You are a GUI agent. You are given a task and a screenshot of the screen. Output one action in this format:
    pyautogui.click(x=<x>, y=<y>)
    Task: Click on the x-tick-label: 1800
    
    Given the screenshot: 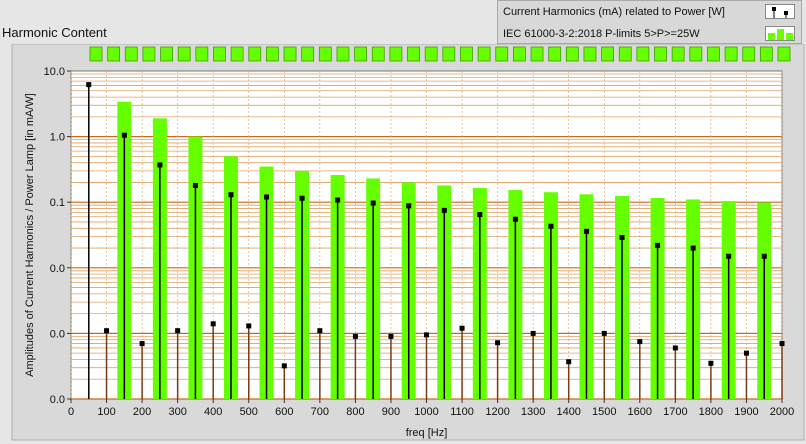 What is the action you would take?
    pyautogui.click(x=711, y=412)
    